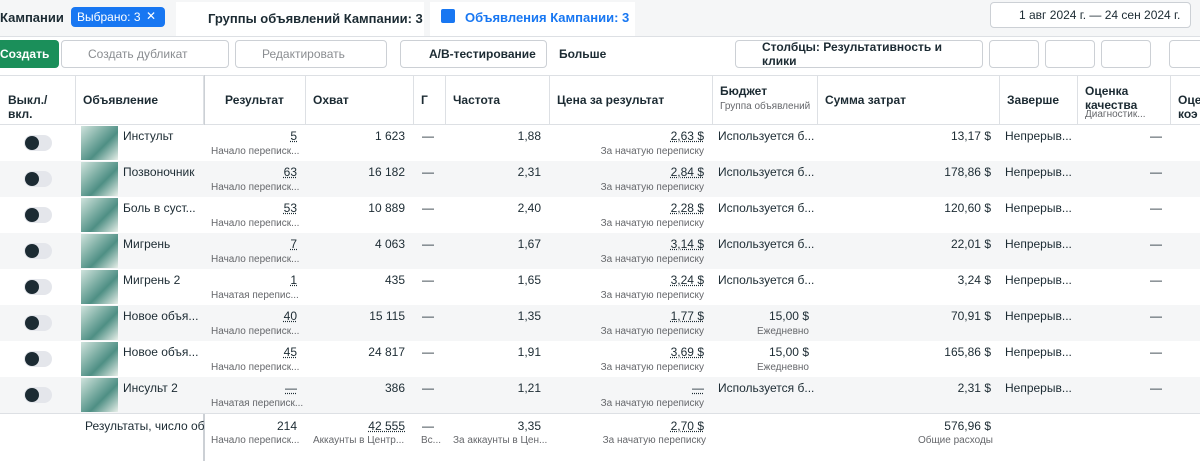  I want to click on column-header: Бюджет, so click(744, 91).